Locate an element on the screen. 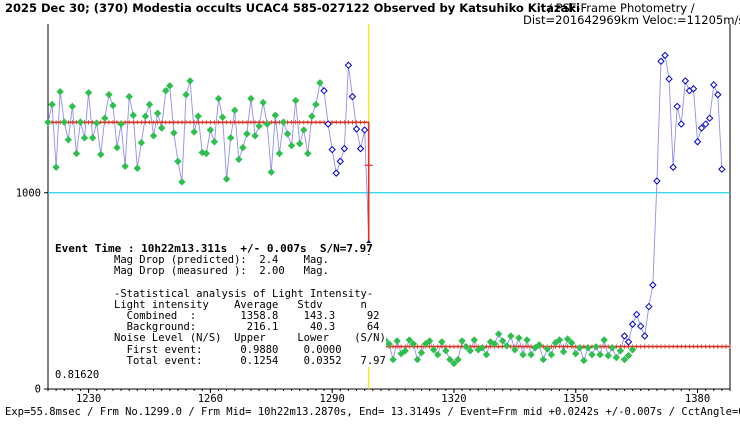 The image size is (740, 425). x-tick-label: 1380 is located at coordinates (697, 399).